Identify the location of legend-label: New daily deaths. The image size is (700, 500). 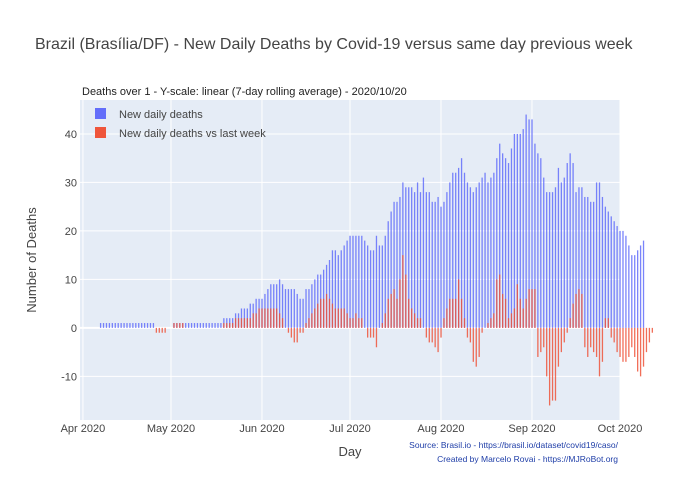
(161, 115).